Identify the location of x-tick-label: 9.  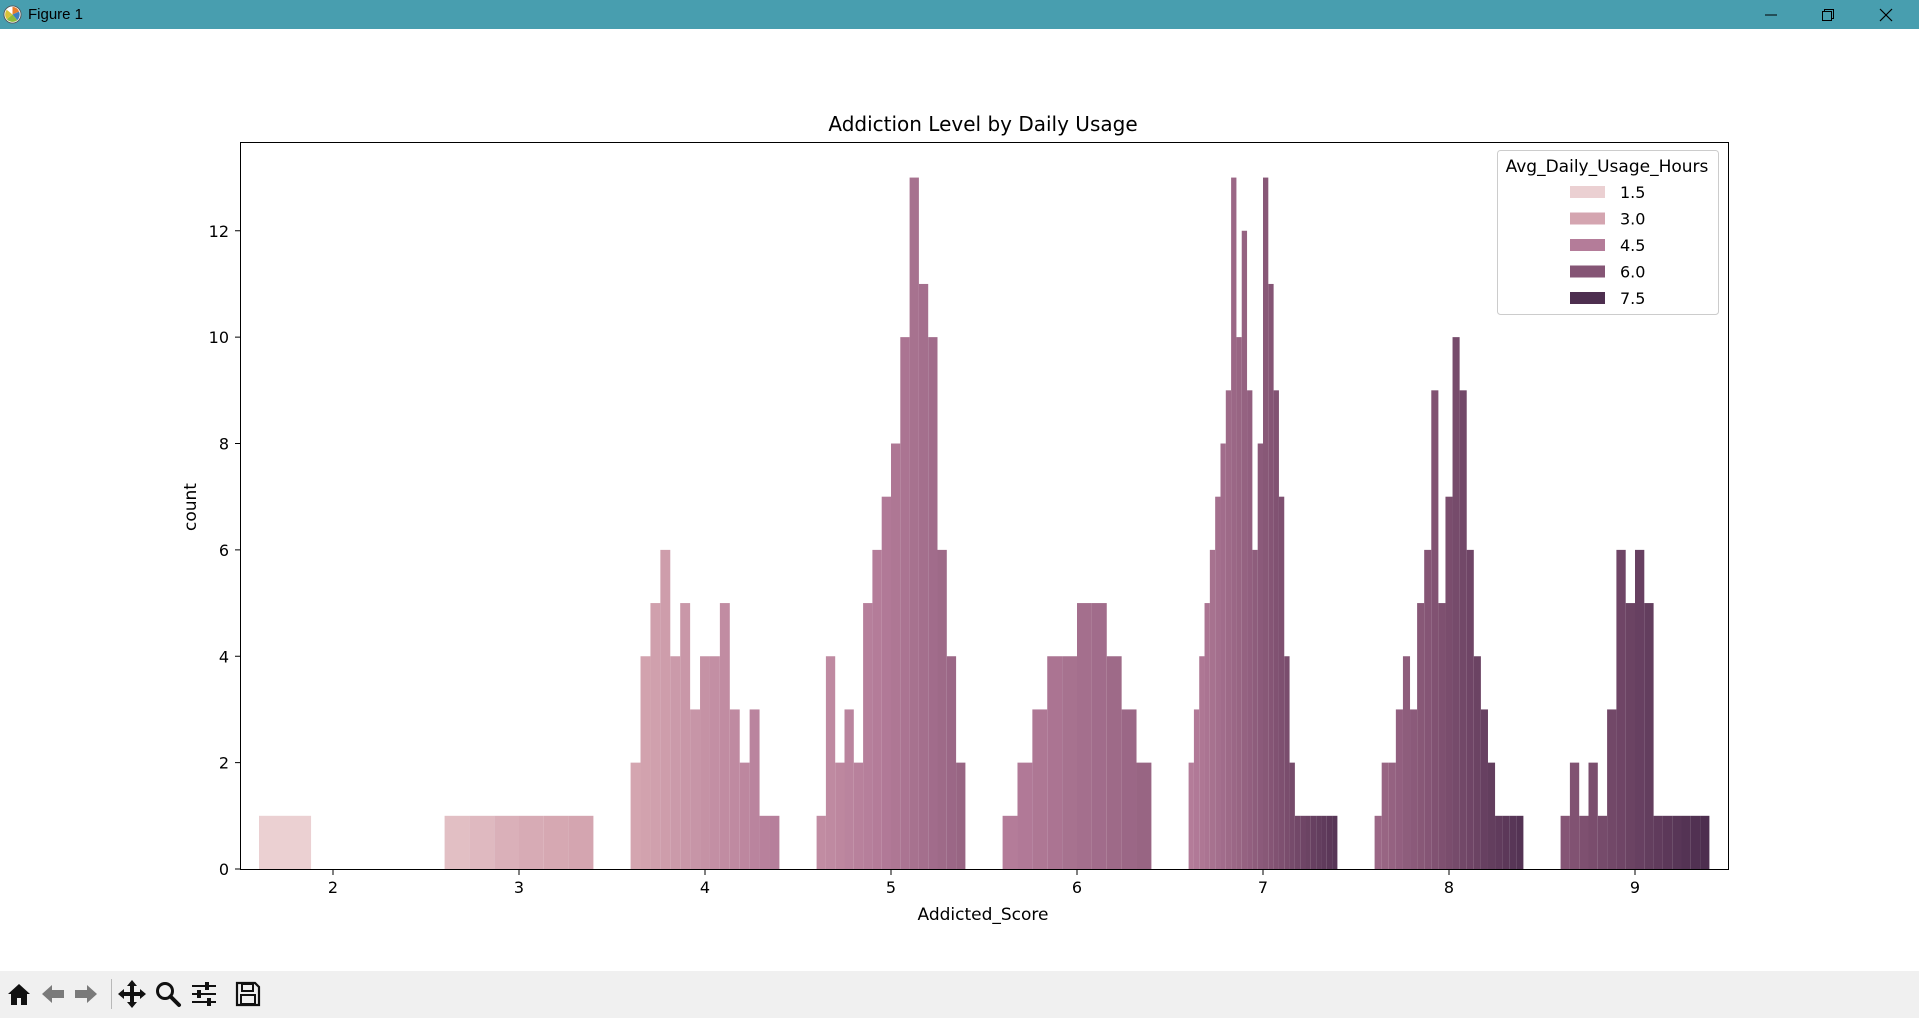
(1635, 887).